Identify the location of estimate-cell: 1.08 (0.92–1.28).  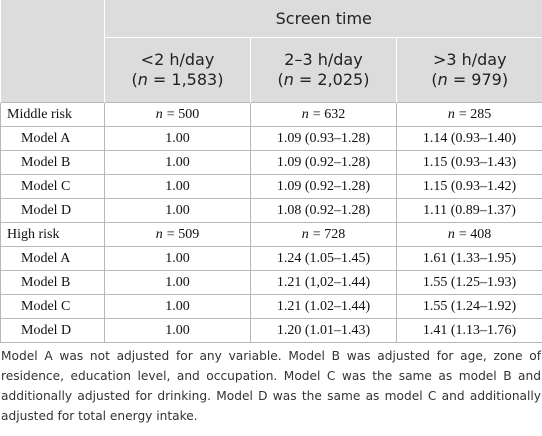
(323, 210).